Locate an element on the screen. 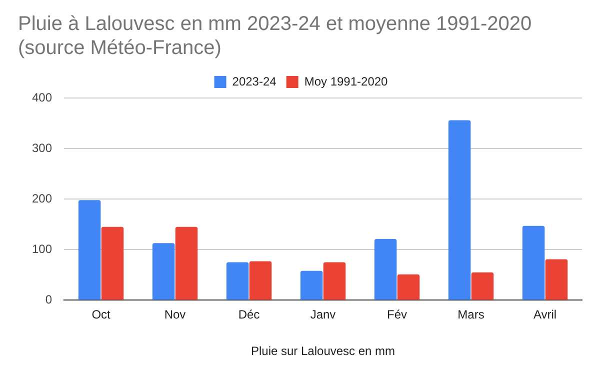  x-tick-label: Fév is located at coordinates (397, 315).